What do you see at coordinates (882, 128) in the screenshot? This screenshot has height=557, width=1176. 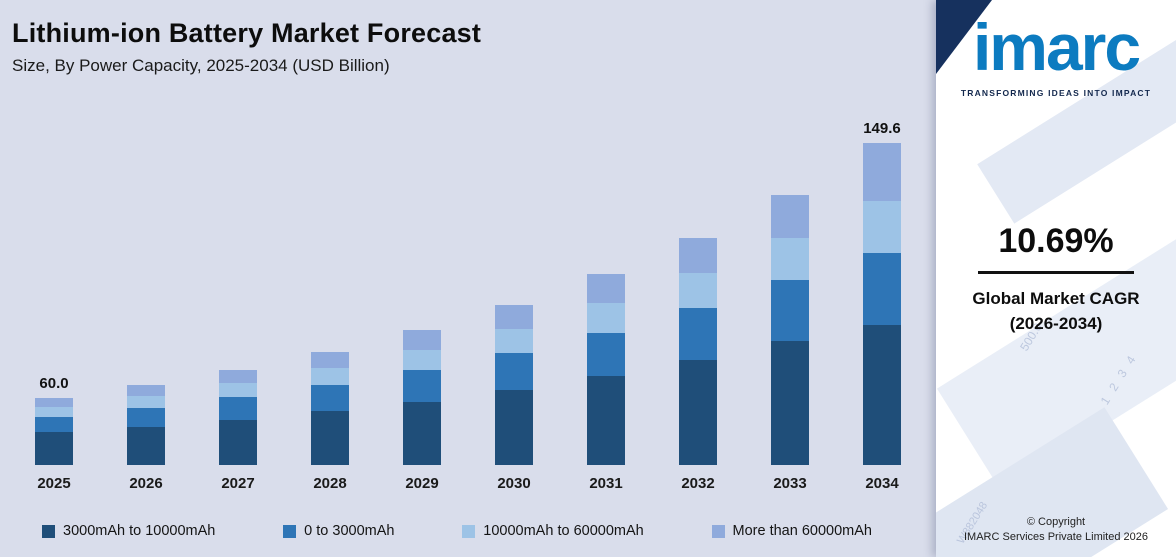 I see `bar-value-label: 149.6` at bounding box center [882, 128].